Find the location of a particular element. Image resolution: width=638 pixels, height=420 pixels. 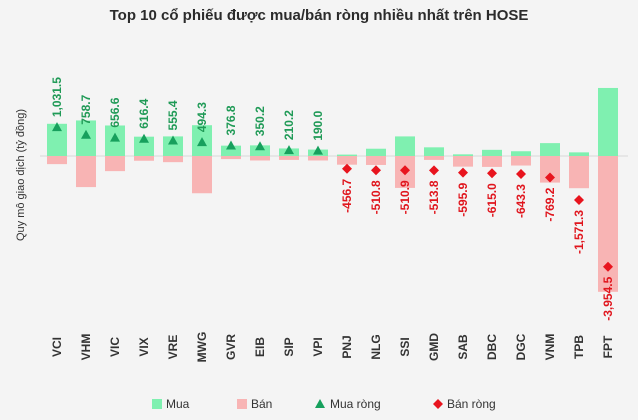

marker-ban-rong-fpt is located at coordinates (608, 266).